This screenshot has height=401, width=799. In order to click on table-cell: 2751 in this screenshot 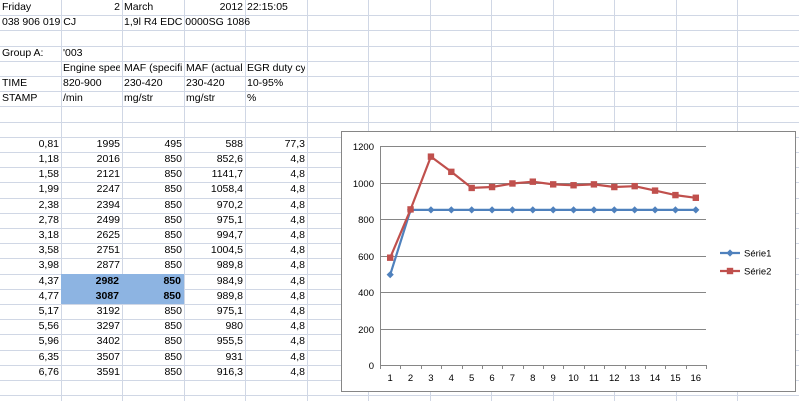, I will do `click(108, 250)`.